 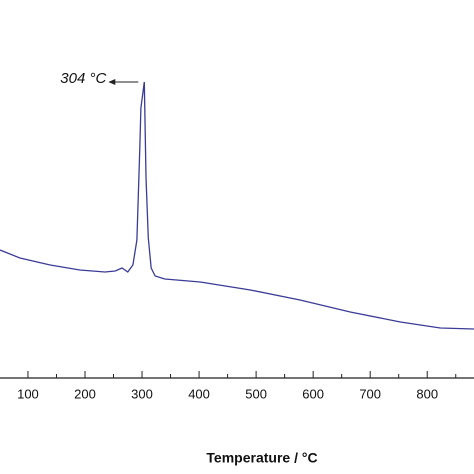 What do you see at coordinates (427, 393) in the screenshot?
I see `x-tick-label: 800` at bounding box center [427, 393].